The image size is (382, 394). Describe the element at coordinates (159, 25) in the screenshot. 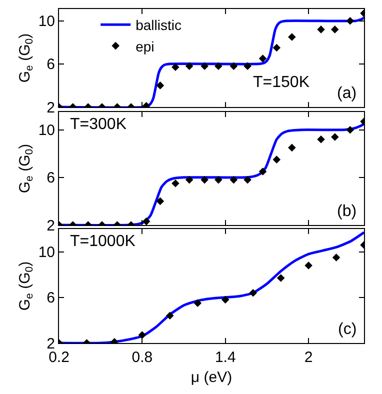

I see `legend-label: ballistic` at that location.